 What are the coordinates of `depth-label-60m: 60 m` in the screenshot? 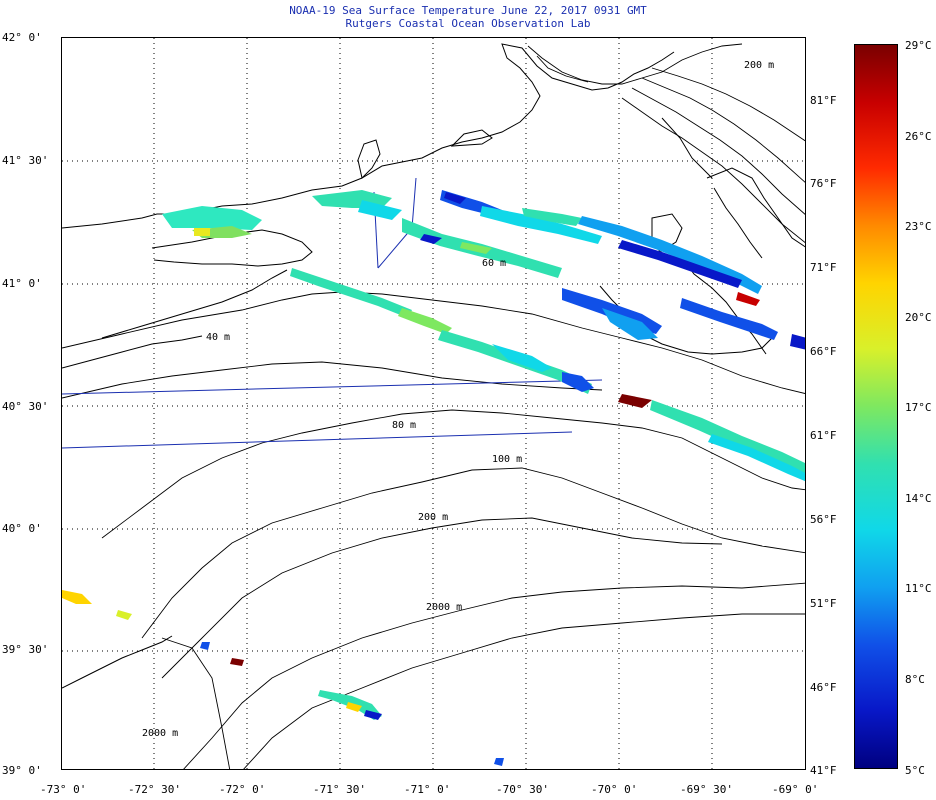 It's located at (494, 263).